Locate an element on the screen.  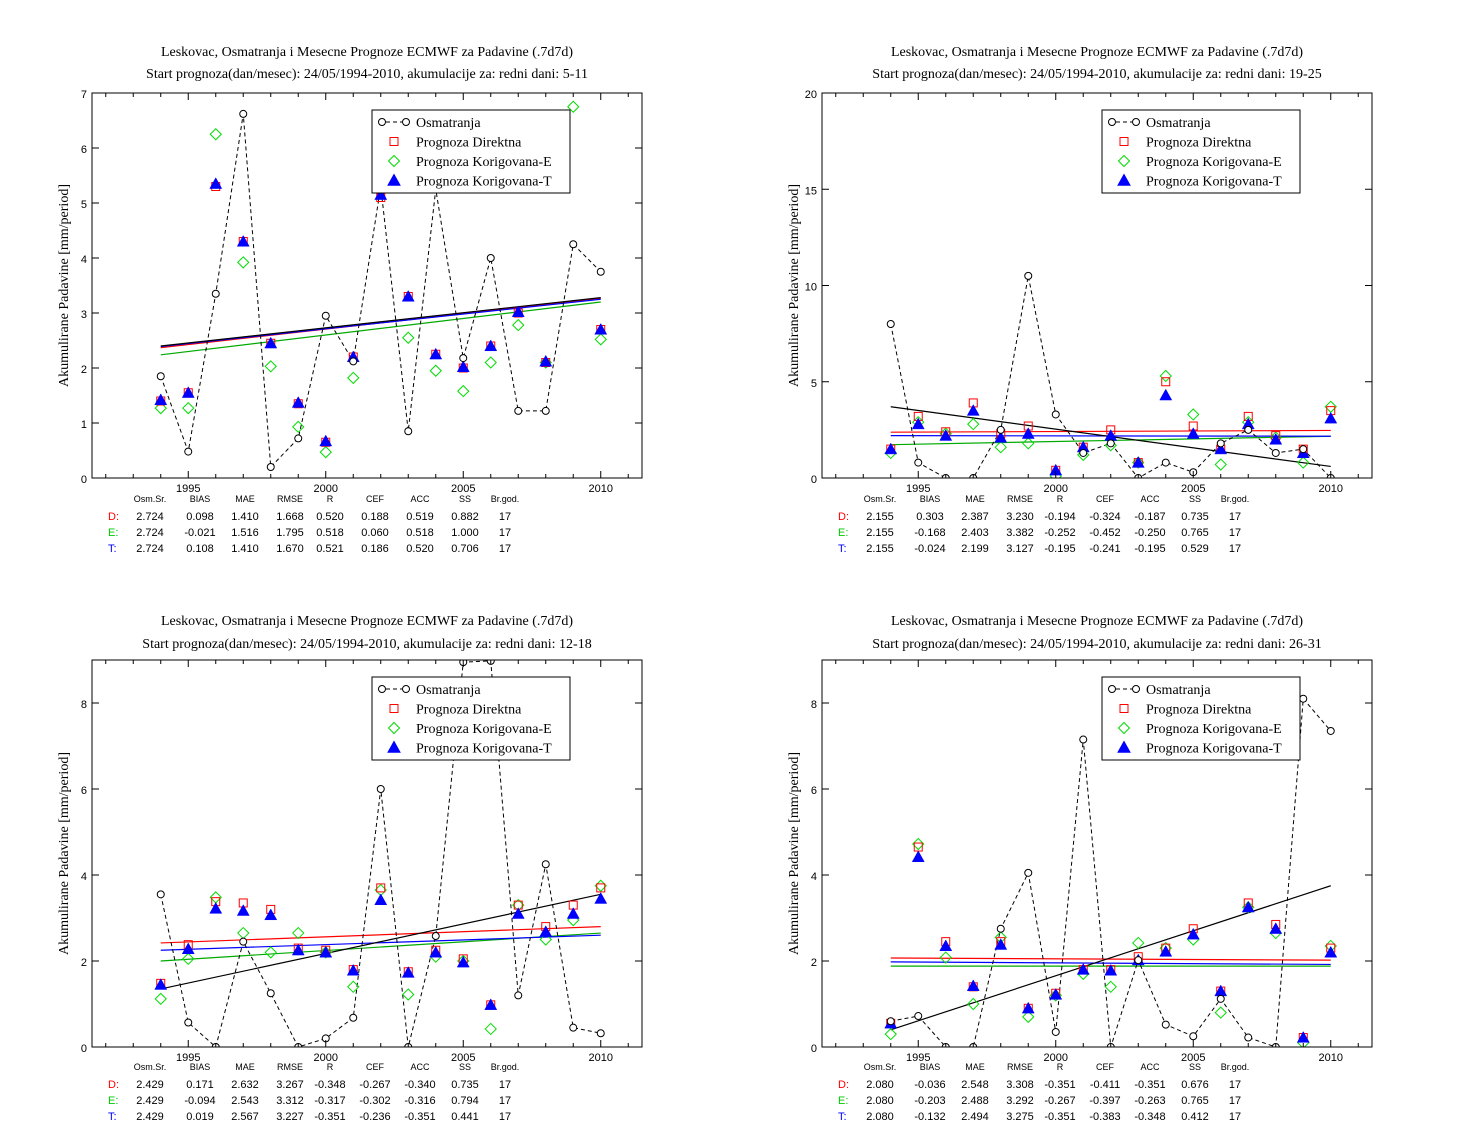
stats-header-acc: ACC is located at coordinates (420, 499).